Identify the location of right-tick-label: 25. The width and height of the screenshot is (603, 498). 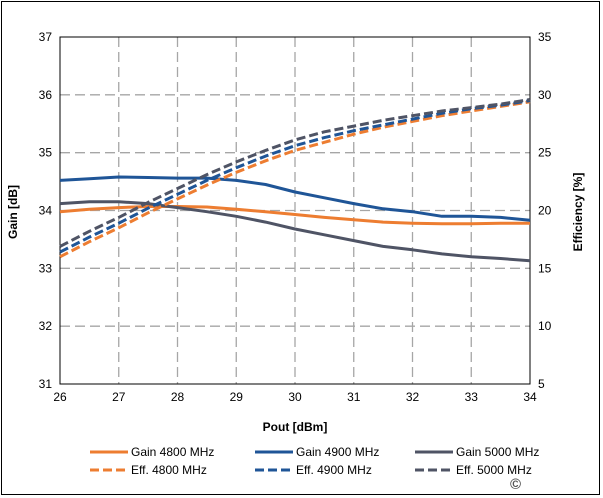
(545, 153).